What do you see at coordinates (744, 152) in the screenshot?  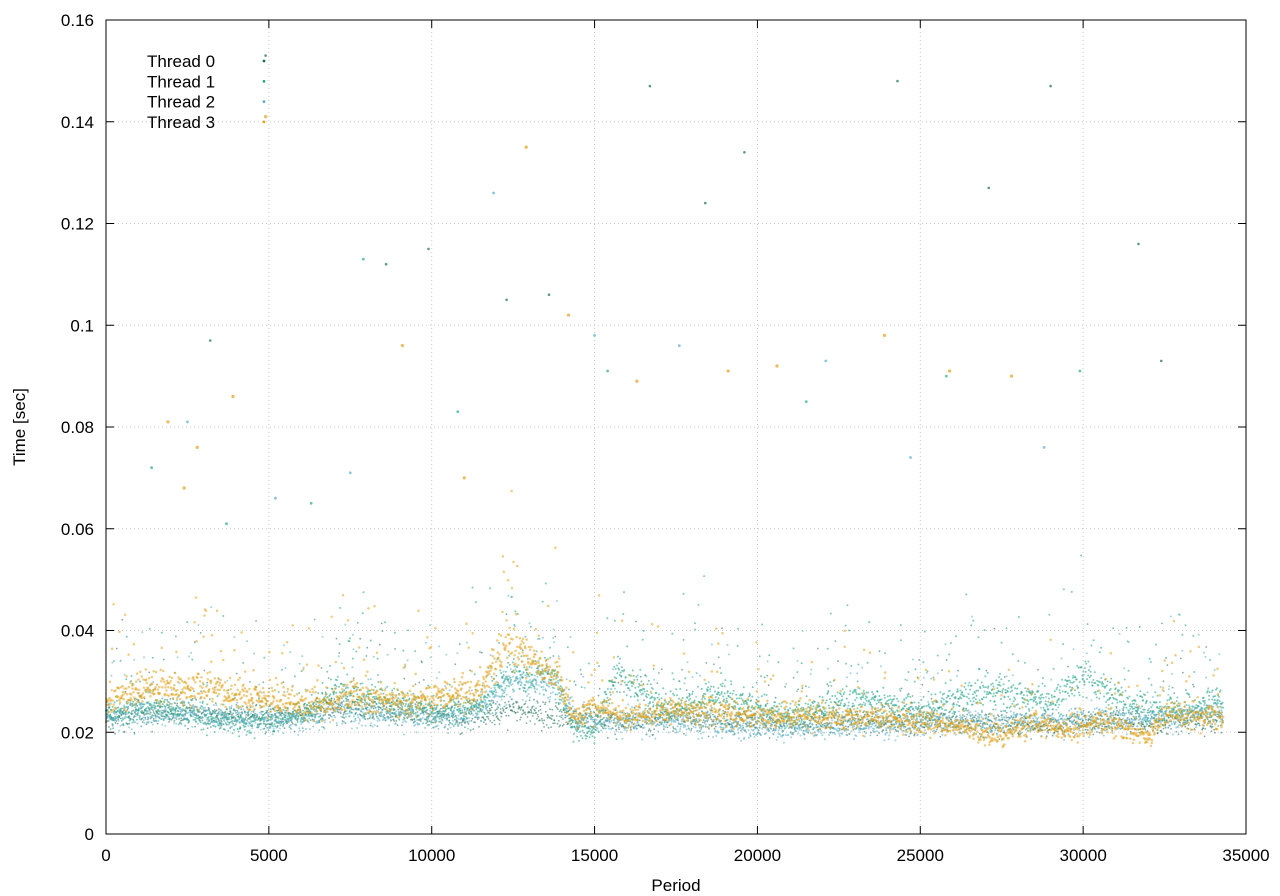 I see `outlier-point` at bounding box center [744, 152].